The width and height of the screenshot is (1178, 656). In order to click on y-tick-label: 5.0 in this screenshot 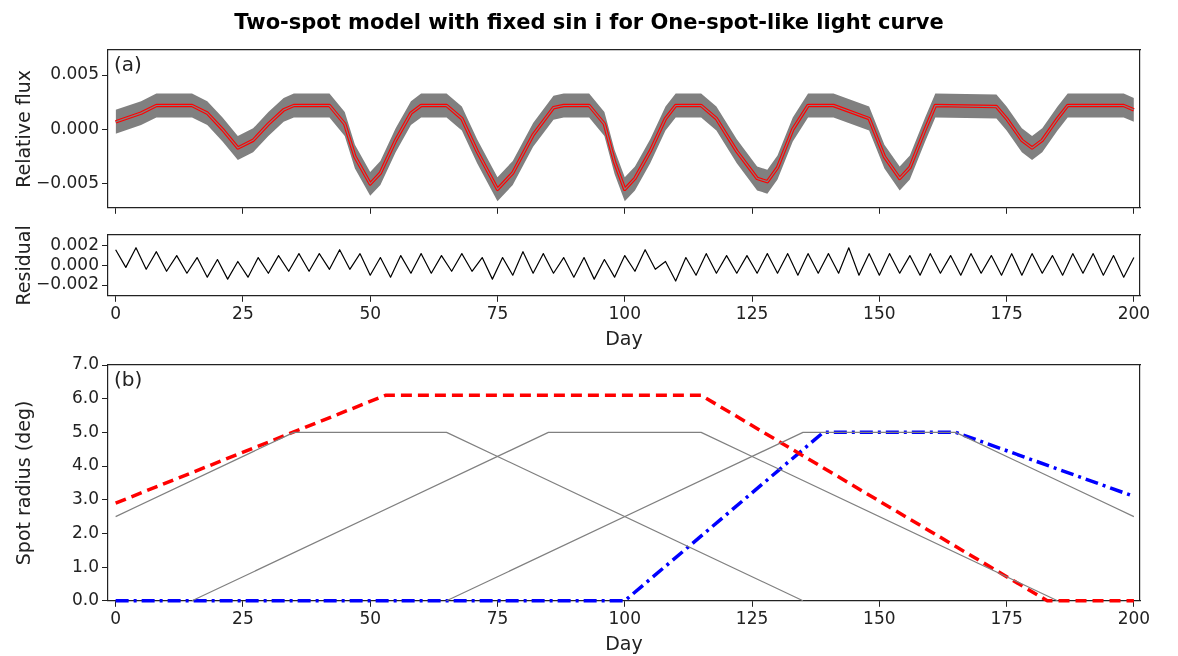, I will do `click(85, 430)`.